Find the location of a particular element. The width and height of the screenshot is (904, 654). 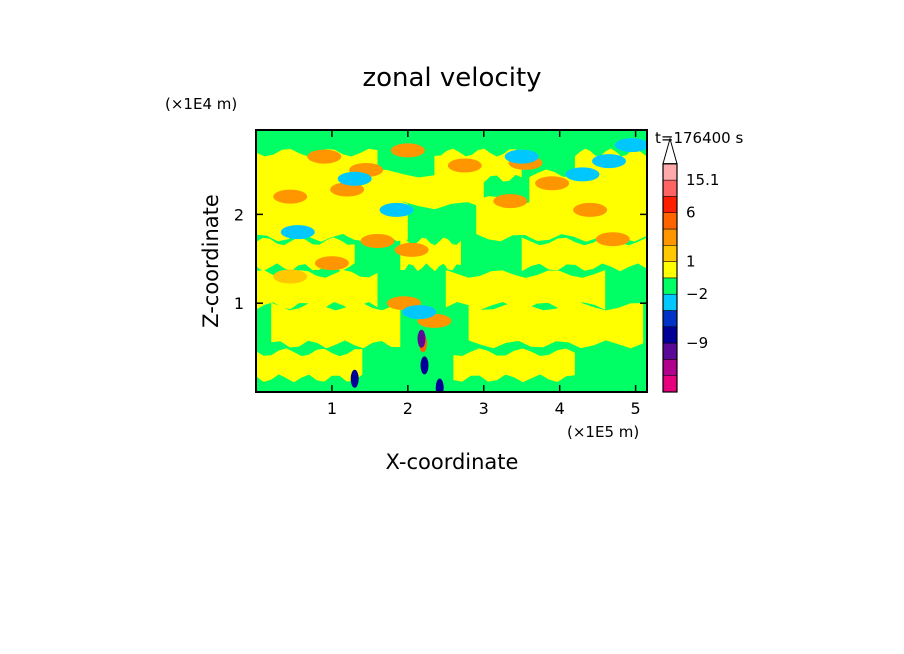

x-tick-label: 2 is located at coordinates (408, 408).